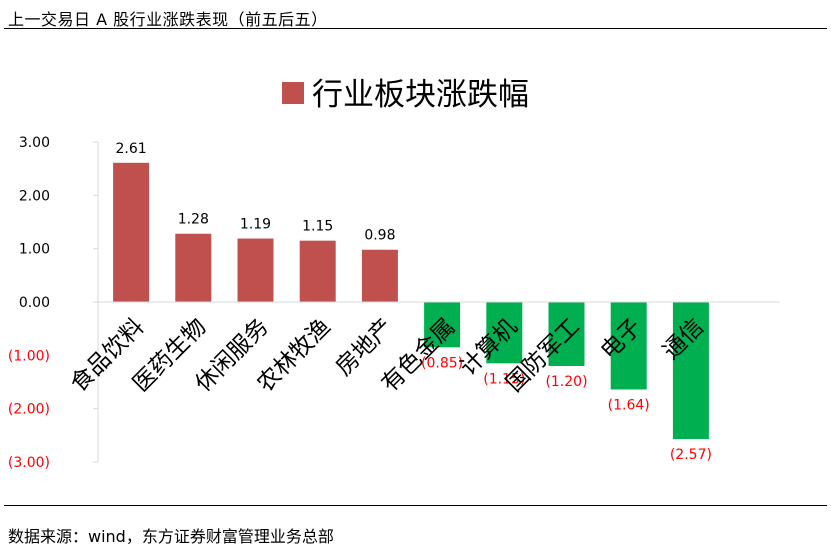 The width and height of the screenshot is (831, 548). Describe the element at coordinates (193, 220) in the screenshot. I see `data-label: 1.28` at that location.